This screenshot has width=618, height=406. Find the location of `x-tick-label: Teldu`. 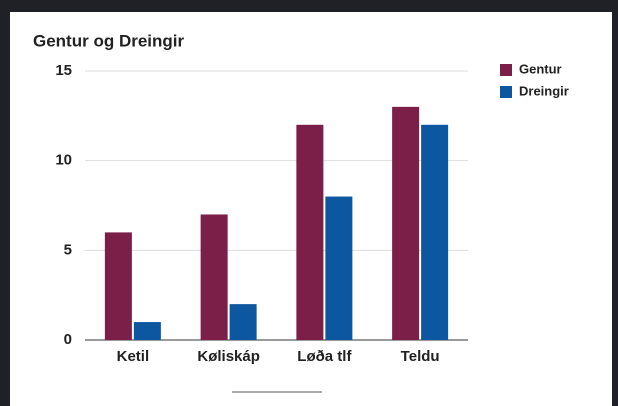

x-tick-label: Teldu is located at coordinates (420, 356).